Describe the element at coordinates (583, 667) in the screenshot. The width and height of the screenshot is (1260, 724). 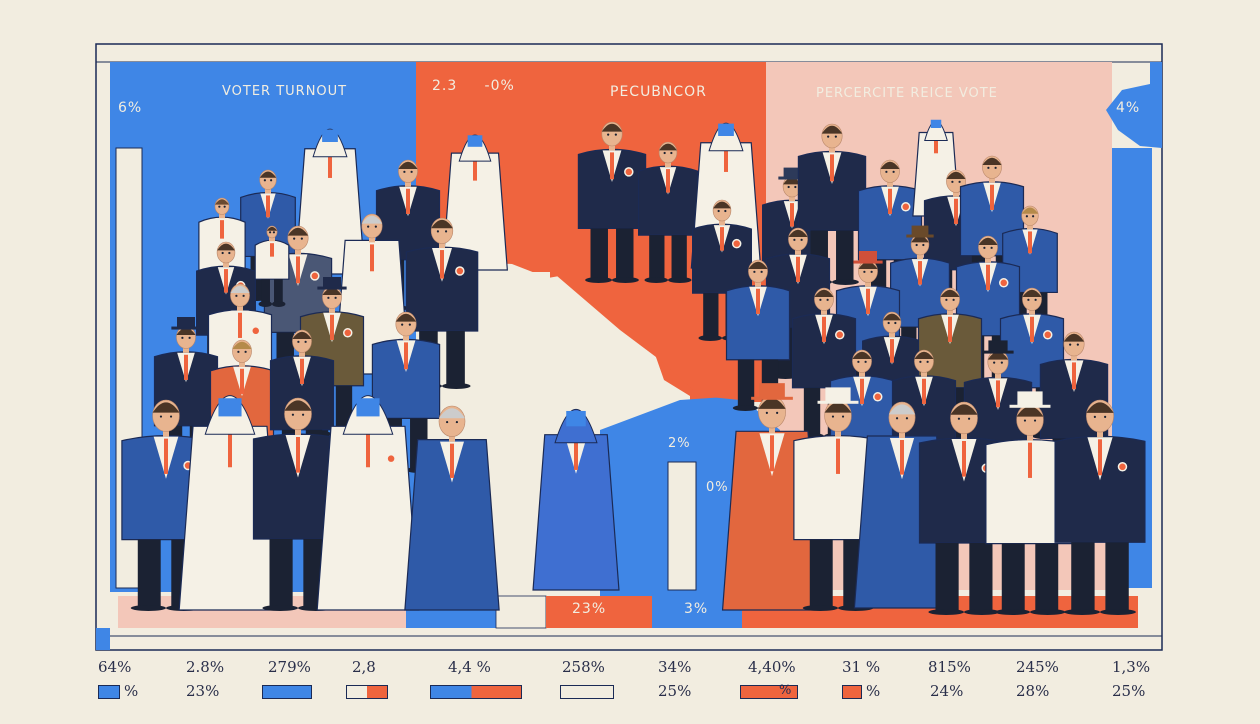
I see `legend-top-value: 258%` at that location.